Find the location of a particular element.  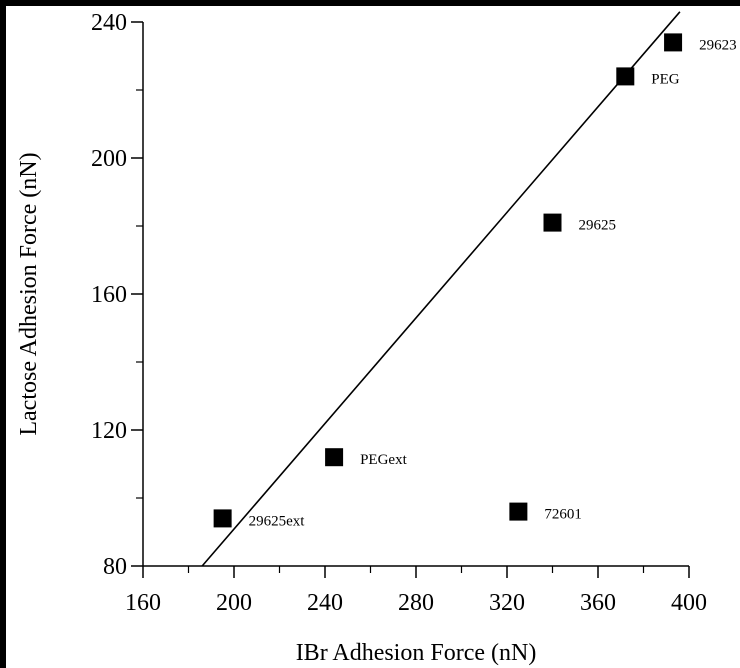

x-tick-label: 360 is located at coordinates (598, 603).